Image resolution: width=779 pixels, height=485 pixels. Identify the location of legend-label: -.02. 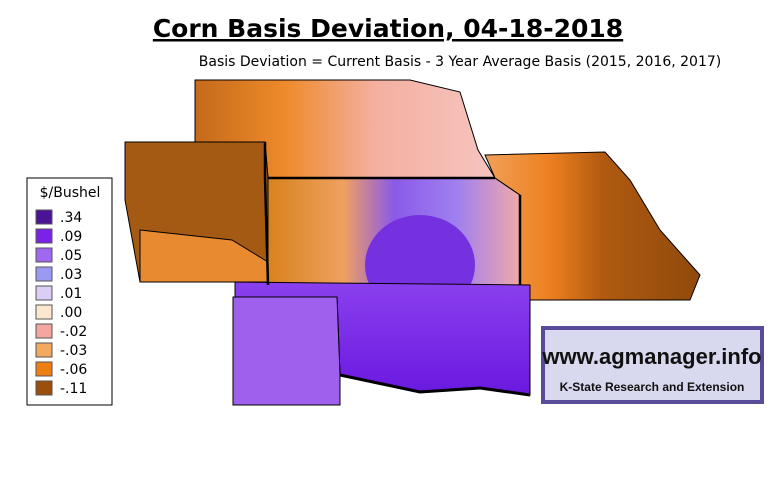
(73, 332).